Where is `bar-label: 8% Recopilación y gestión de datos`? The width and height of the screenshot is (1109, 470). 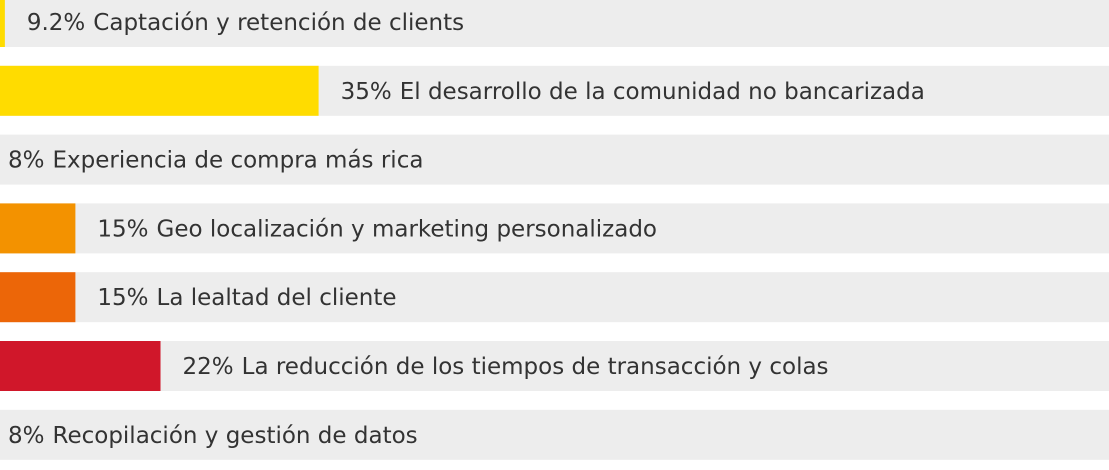 bar-label: 8% Recopilación y gestión de datos is located at coordinates (213, 435).